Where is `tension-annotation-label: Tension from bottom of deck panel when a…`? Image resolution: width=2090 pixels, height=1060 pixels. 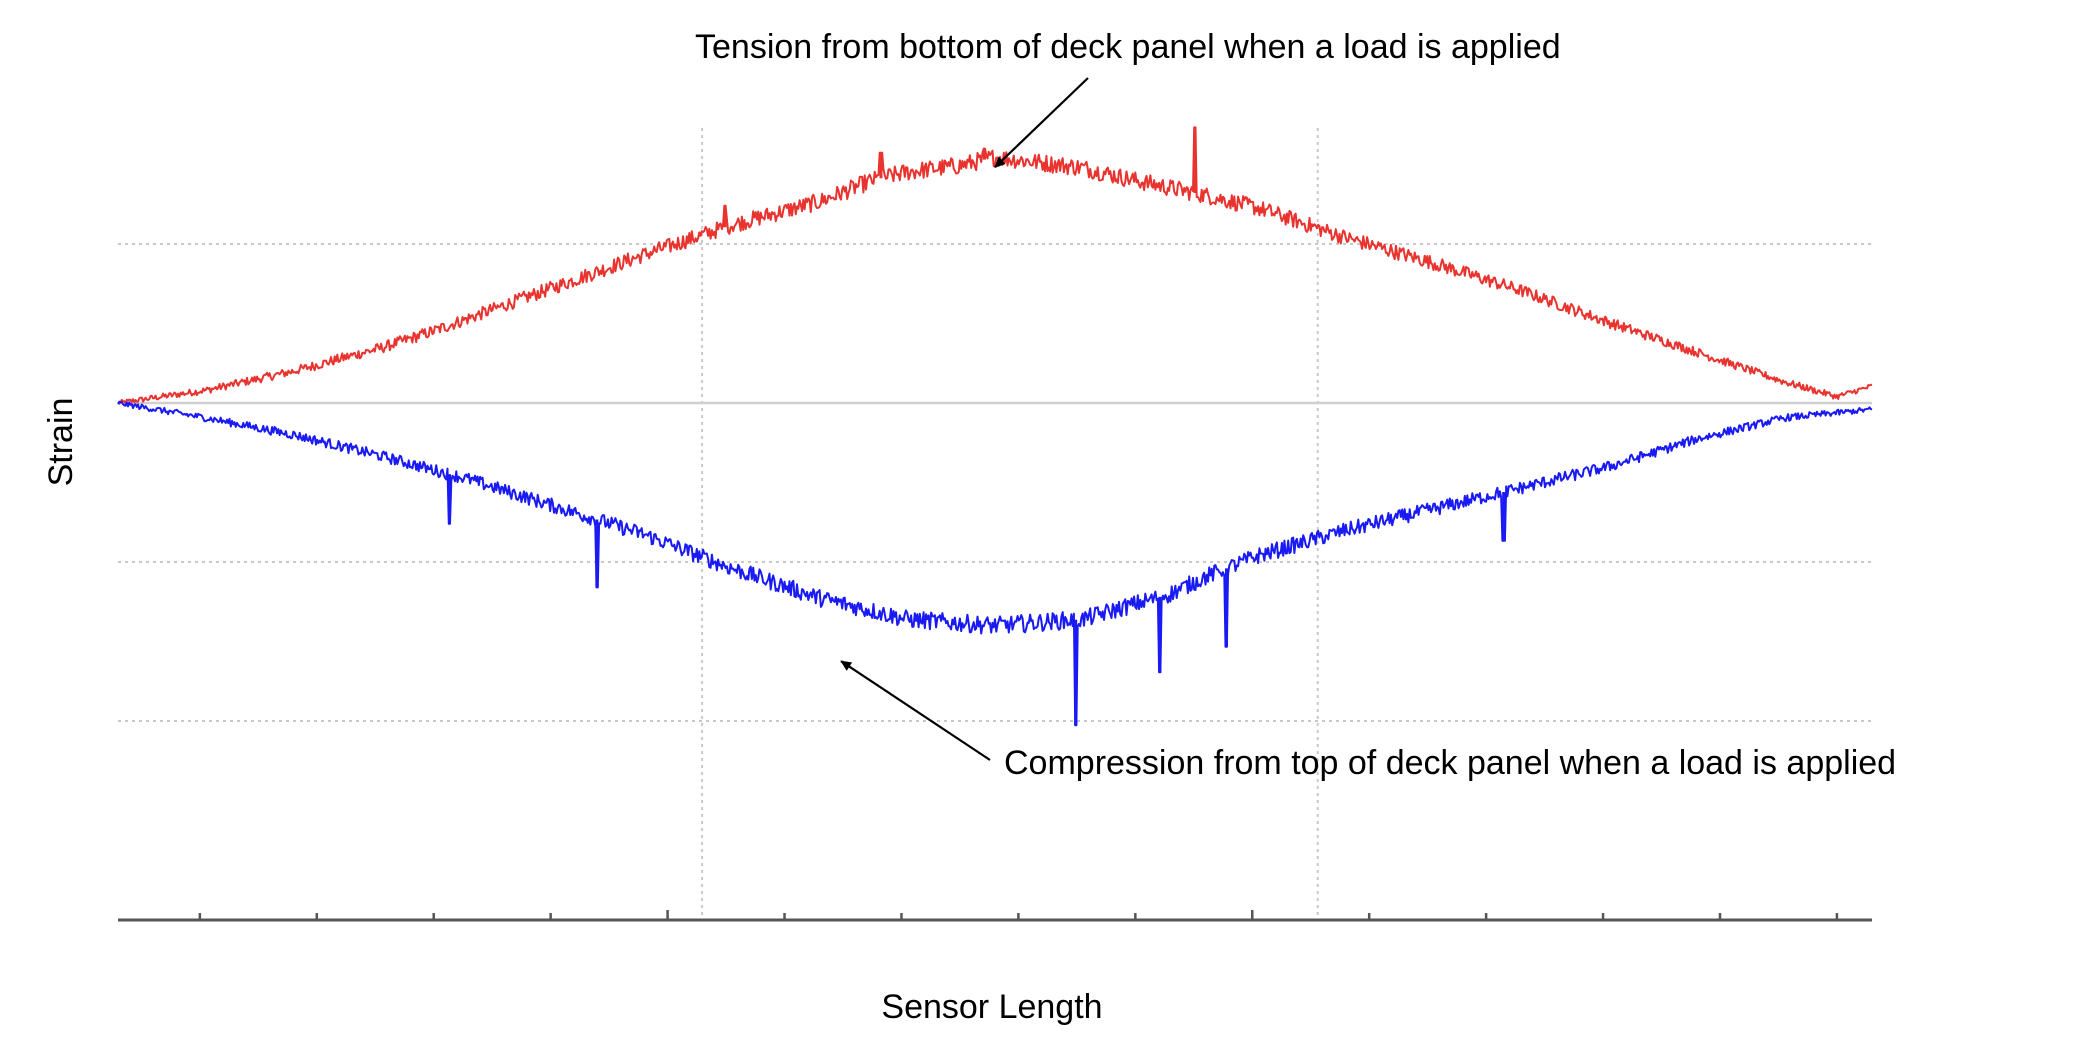
tension-annotation-label: Tension from bottom of deck panel when a… is located at coordinates (1128, 47).